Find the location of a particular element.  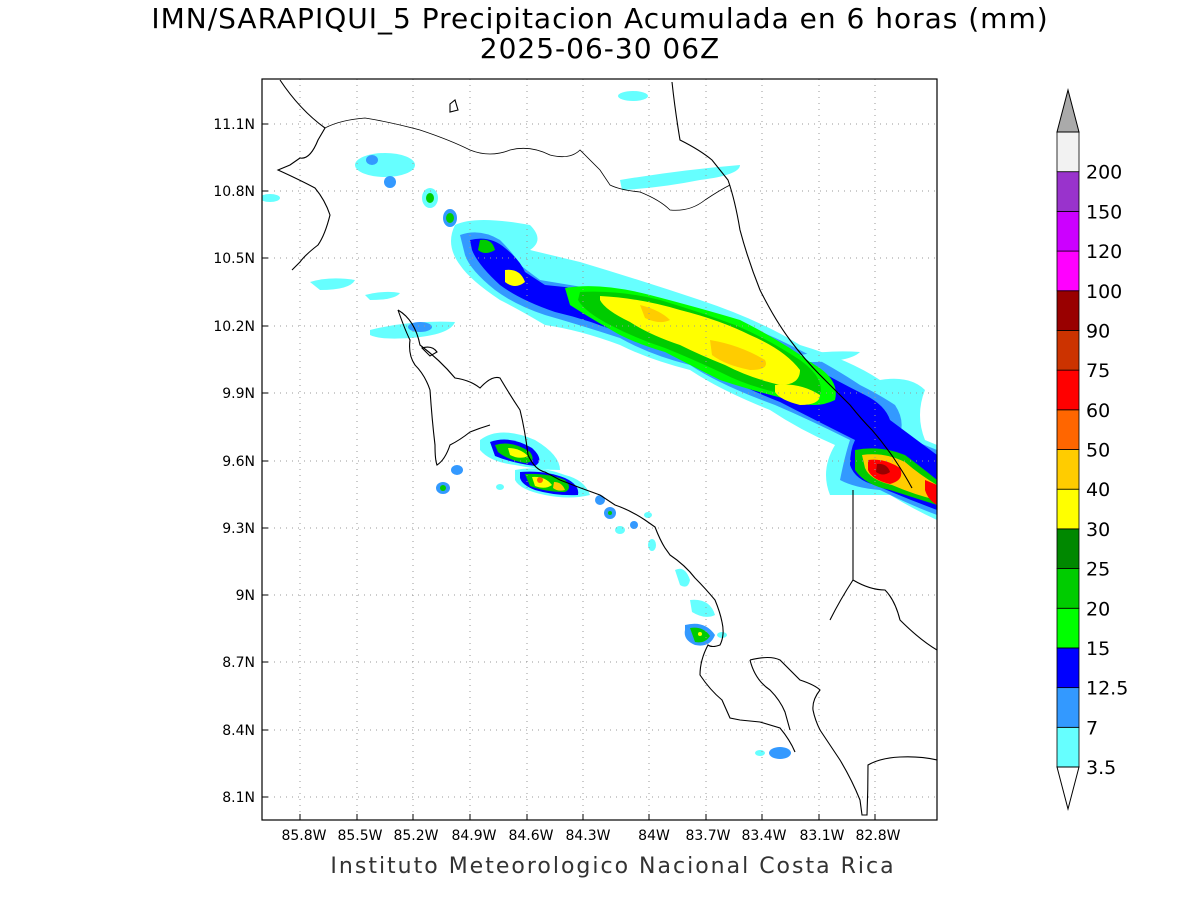

colorbar-label: 40 is located at coordinates (1098, 490).